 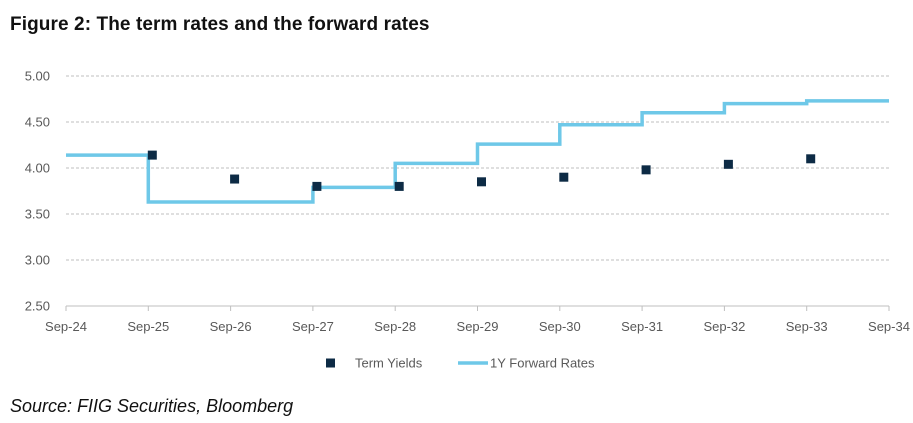 I want to click on y-tick-label: 4.00, so click(x=37, y=168).